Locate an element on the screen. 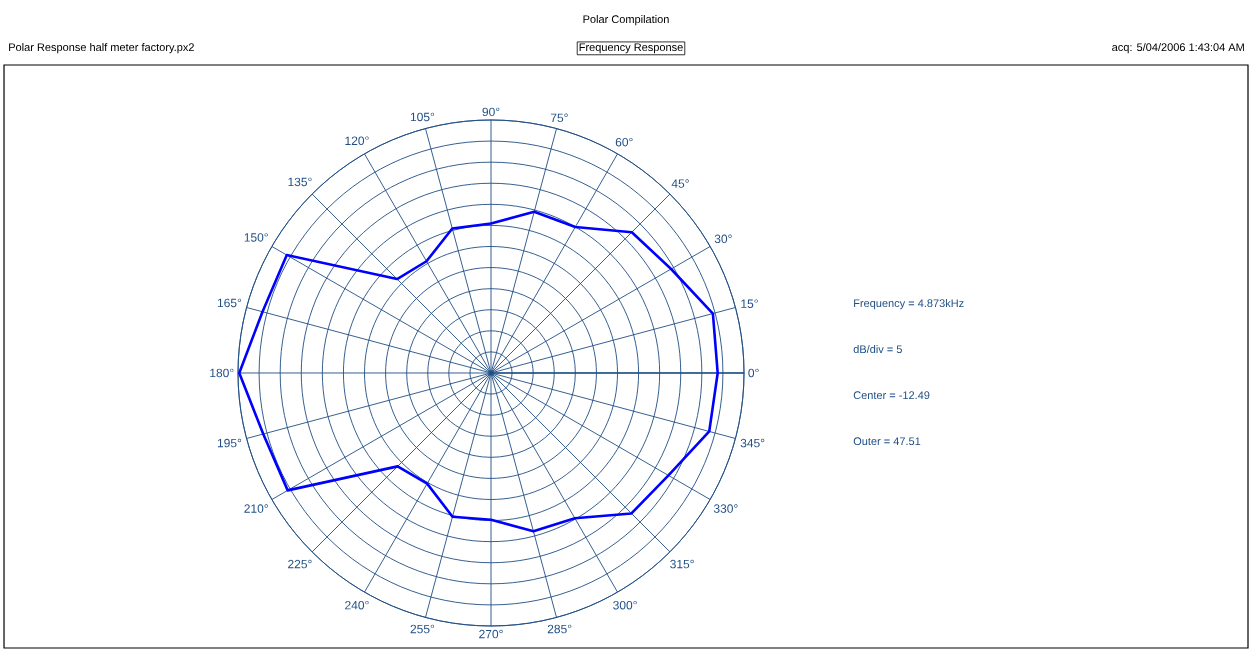  spoke-label: 225° is located at coordinates (300, 564).